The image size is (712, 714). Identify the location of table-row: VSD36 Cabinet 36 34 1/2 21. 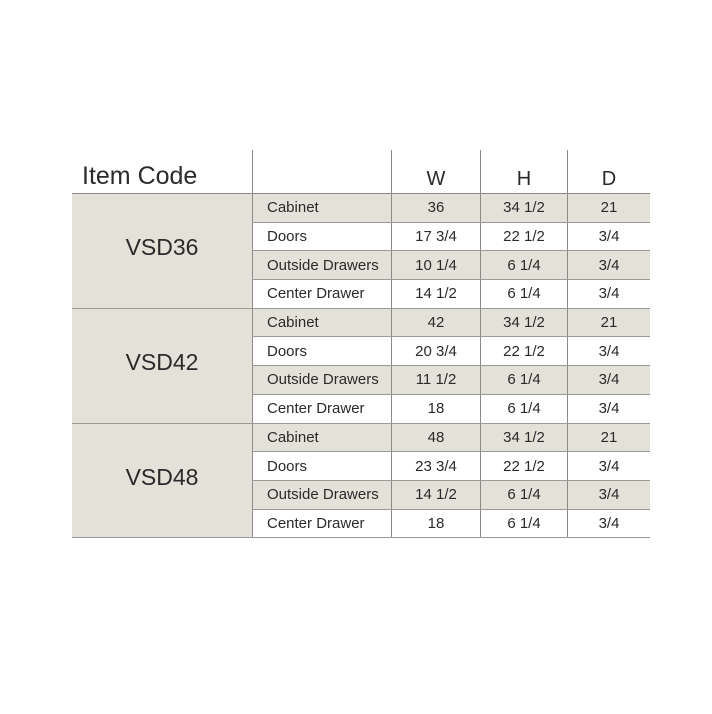
(361, 251).